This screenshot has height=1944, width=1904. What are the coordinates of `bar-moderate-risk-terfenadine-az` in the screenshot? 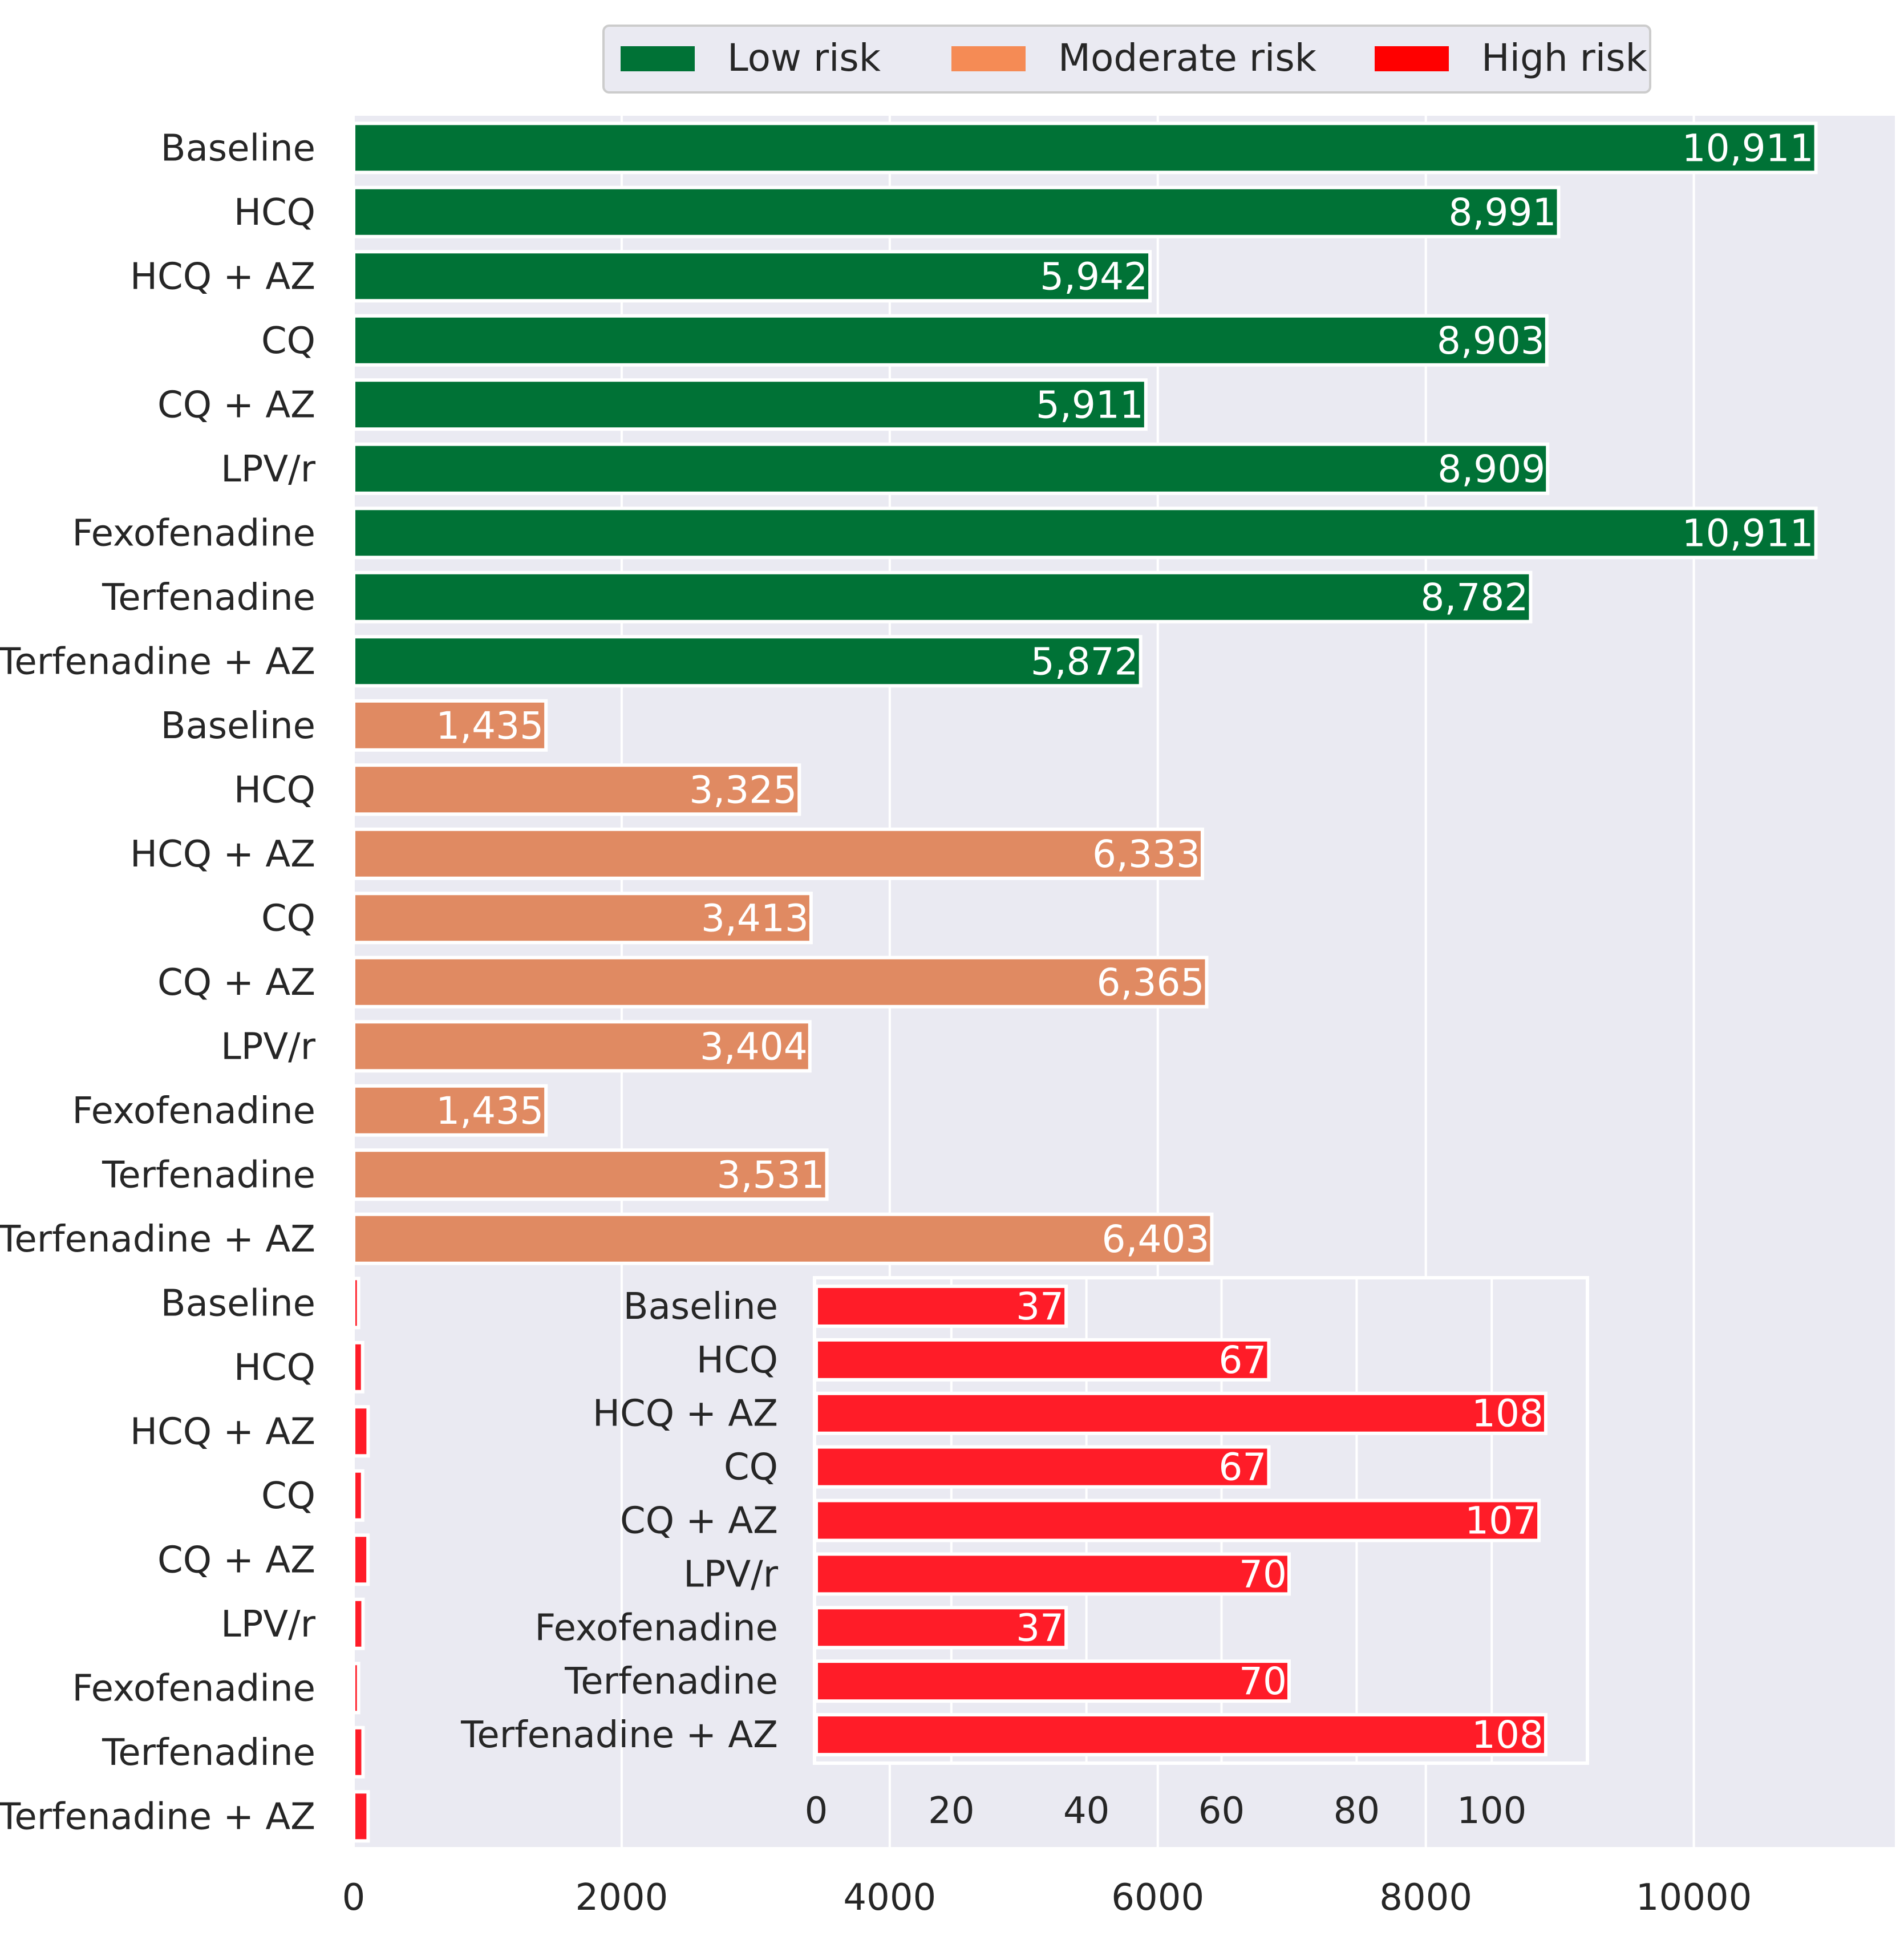 It's located at (783, 1239).